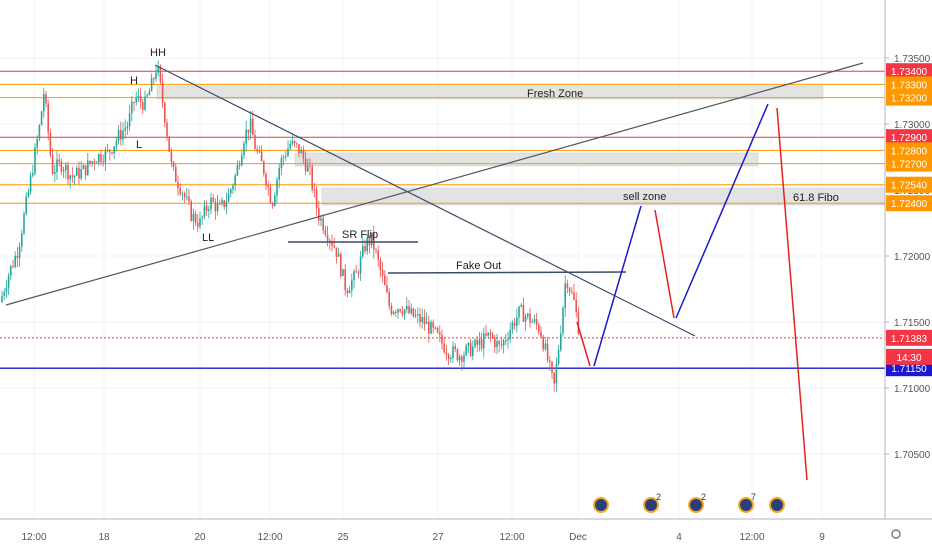  I want to click on price-tick-1: 1.73000, so click(912, 125).